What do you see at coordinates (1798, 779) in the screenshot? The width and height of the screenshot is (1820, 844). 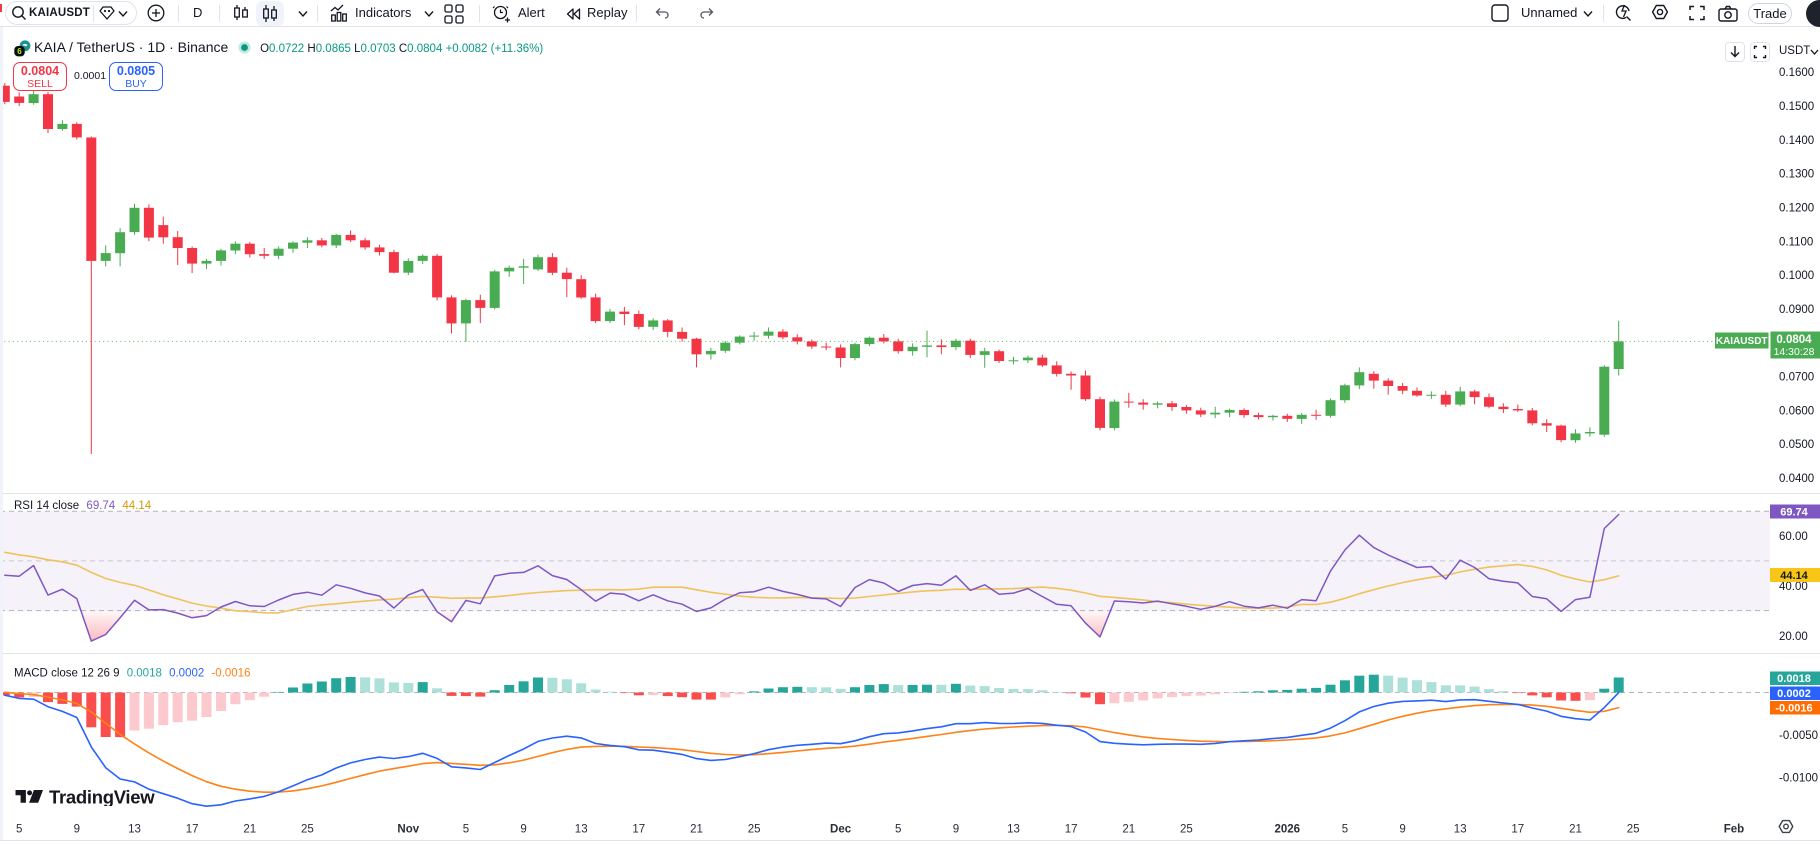 I see `svg-text: -0.0100` at bounding box center [1798, 779].